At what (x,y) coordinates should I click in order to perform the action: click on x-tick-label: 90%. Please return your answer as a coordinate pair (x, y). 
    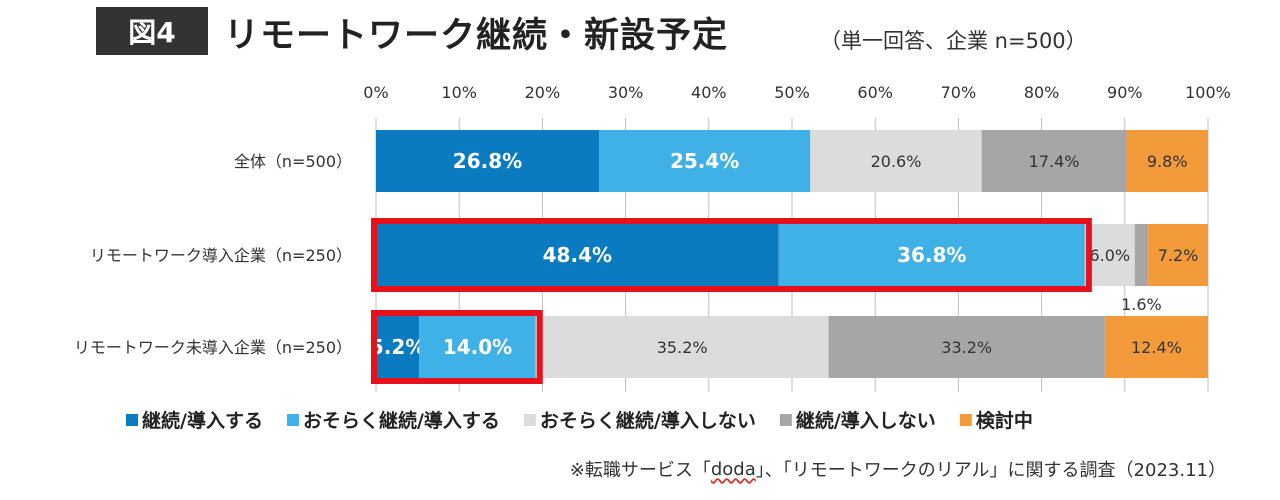
    Looking at the image, I should click on (1125, 92).